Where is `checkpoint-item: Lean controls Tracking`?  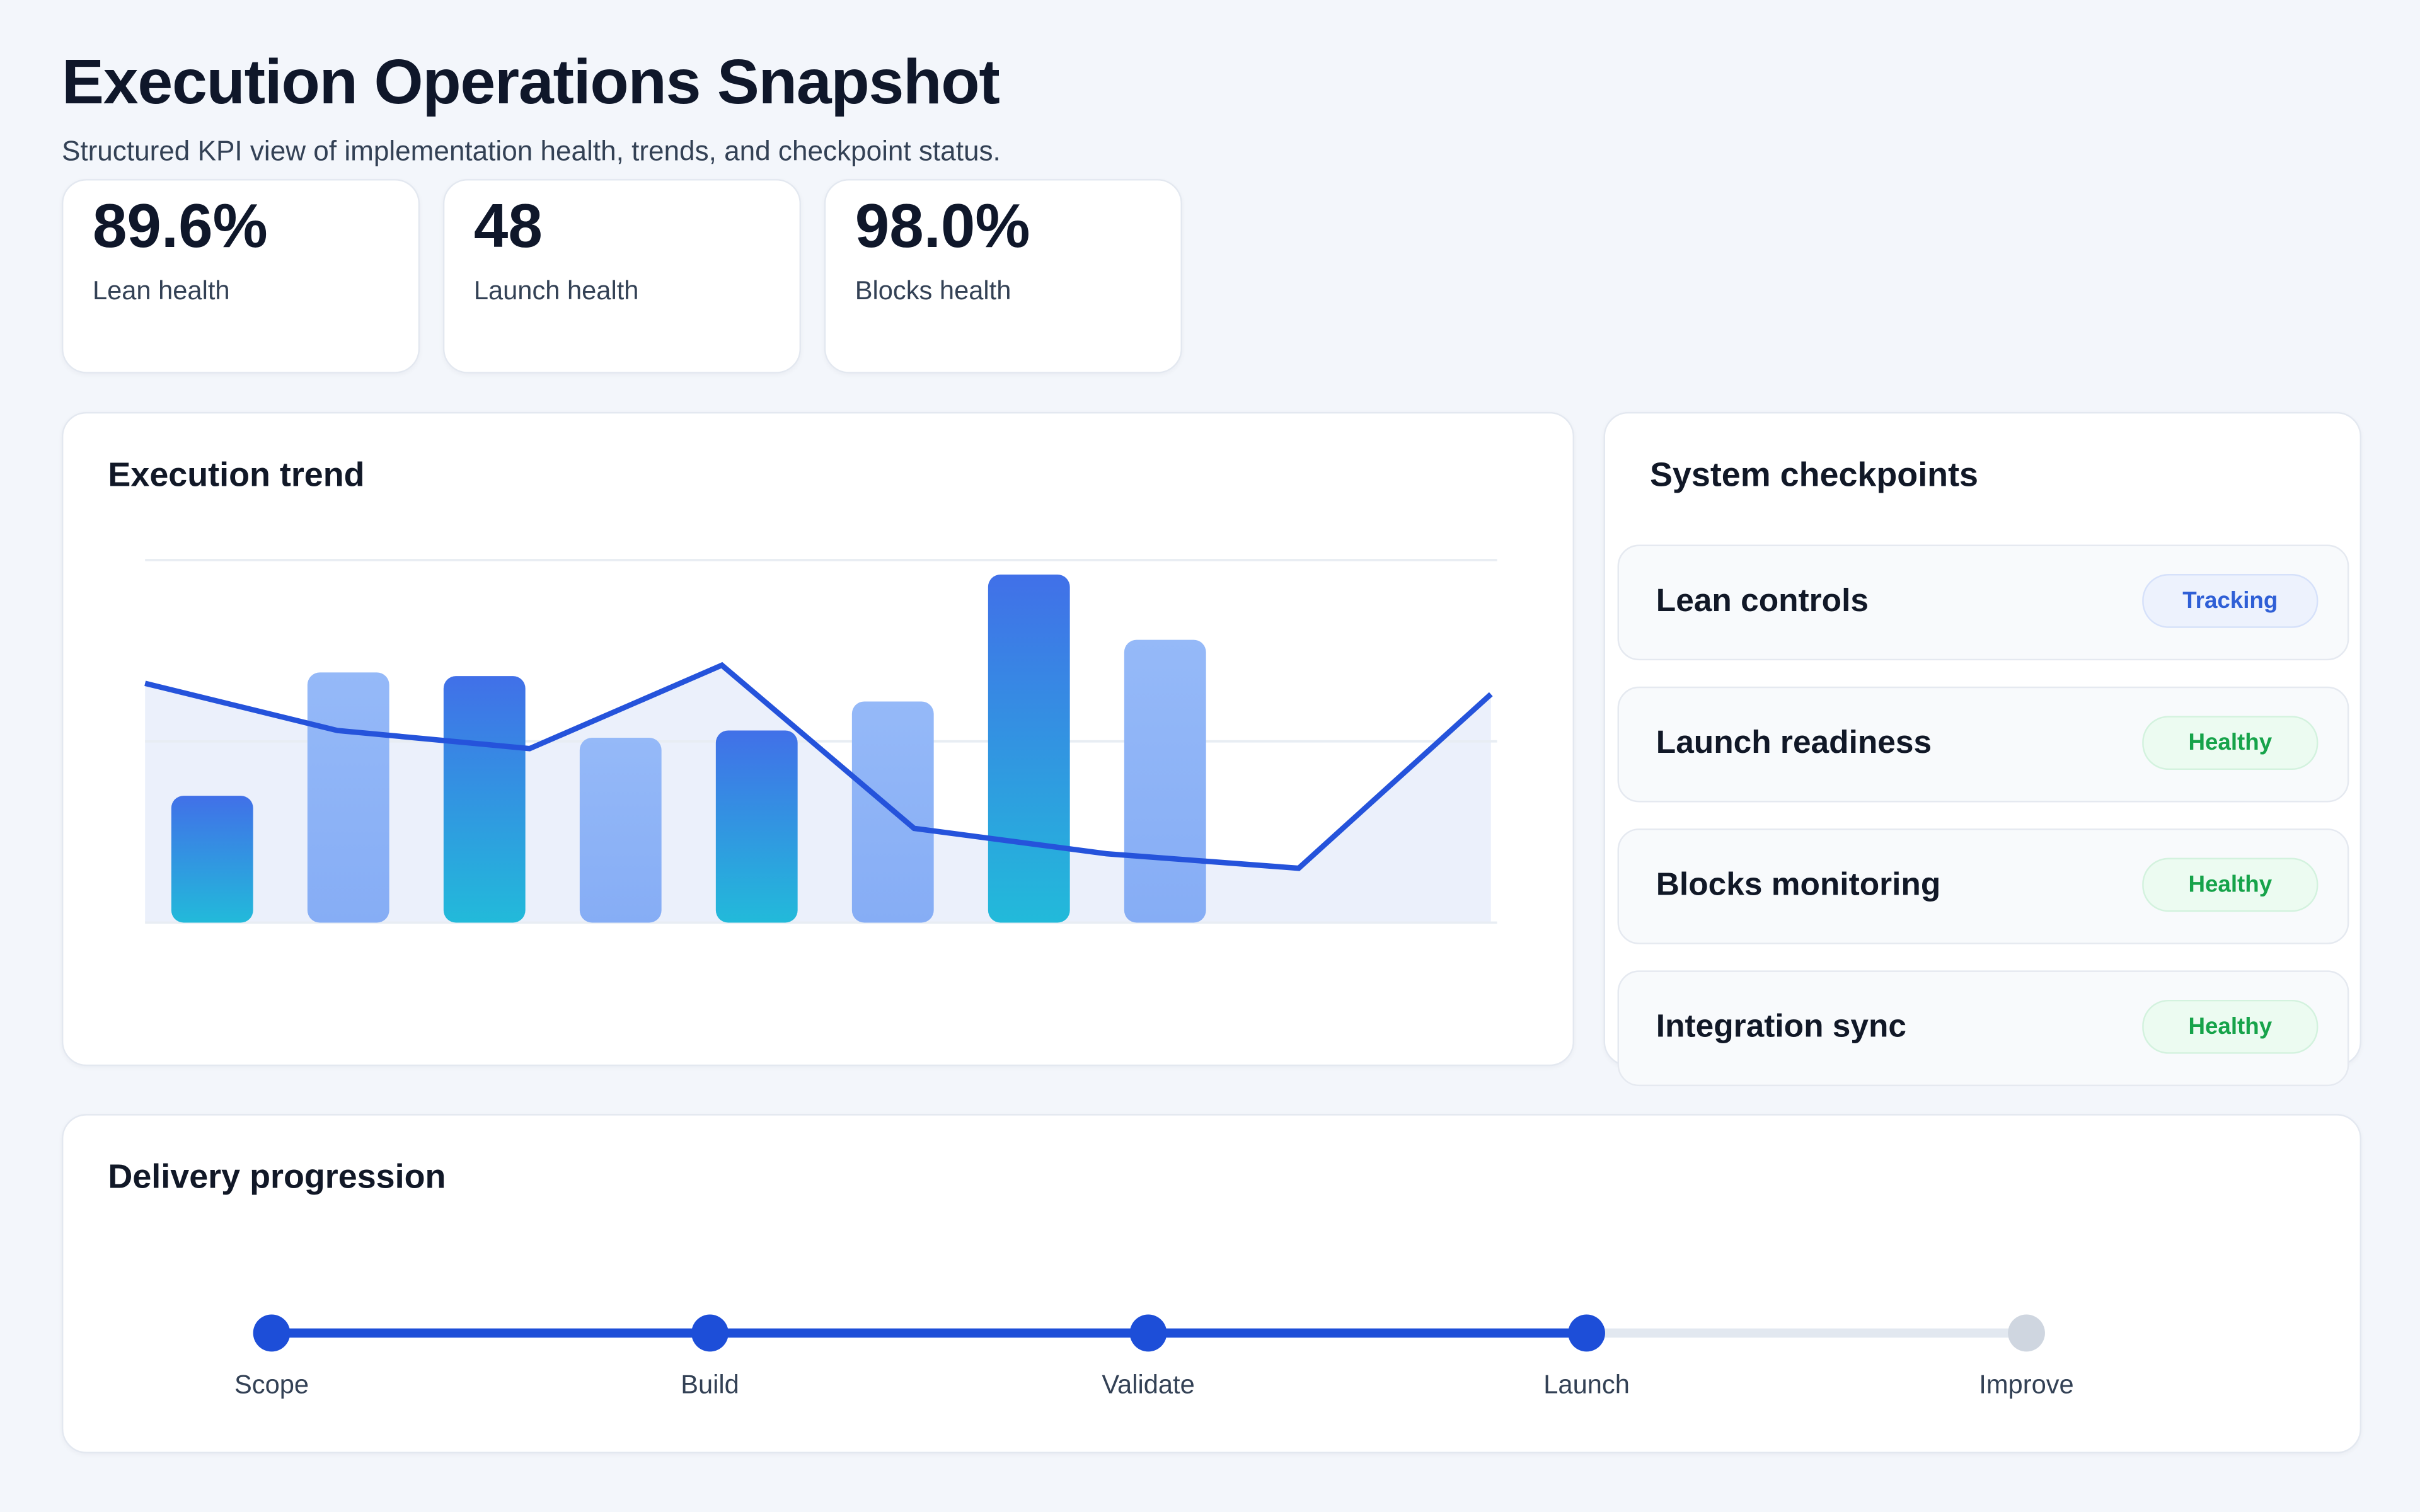
checkpoint-item: Lean controls Tracking is located at coordinates (1983, 602).